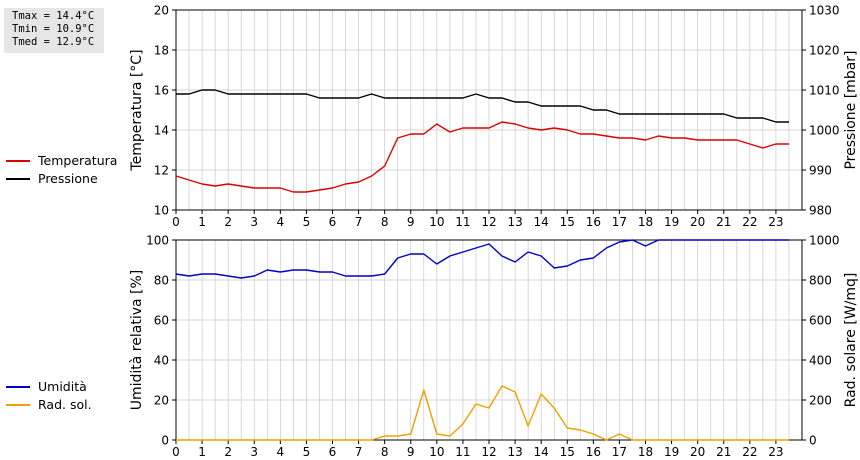 The height and width of the screenshot is (460, 860). What do you see at coordinates (482, 259) in the screenshot?
I see `series-line-umidit` at bounding box center [482, 259].